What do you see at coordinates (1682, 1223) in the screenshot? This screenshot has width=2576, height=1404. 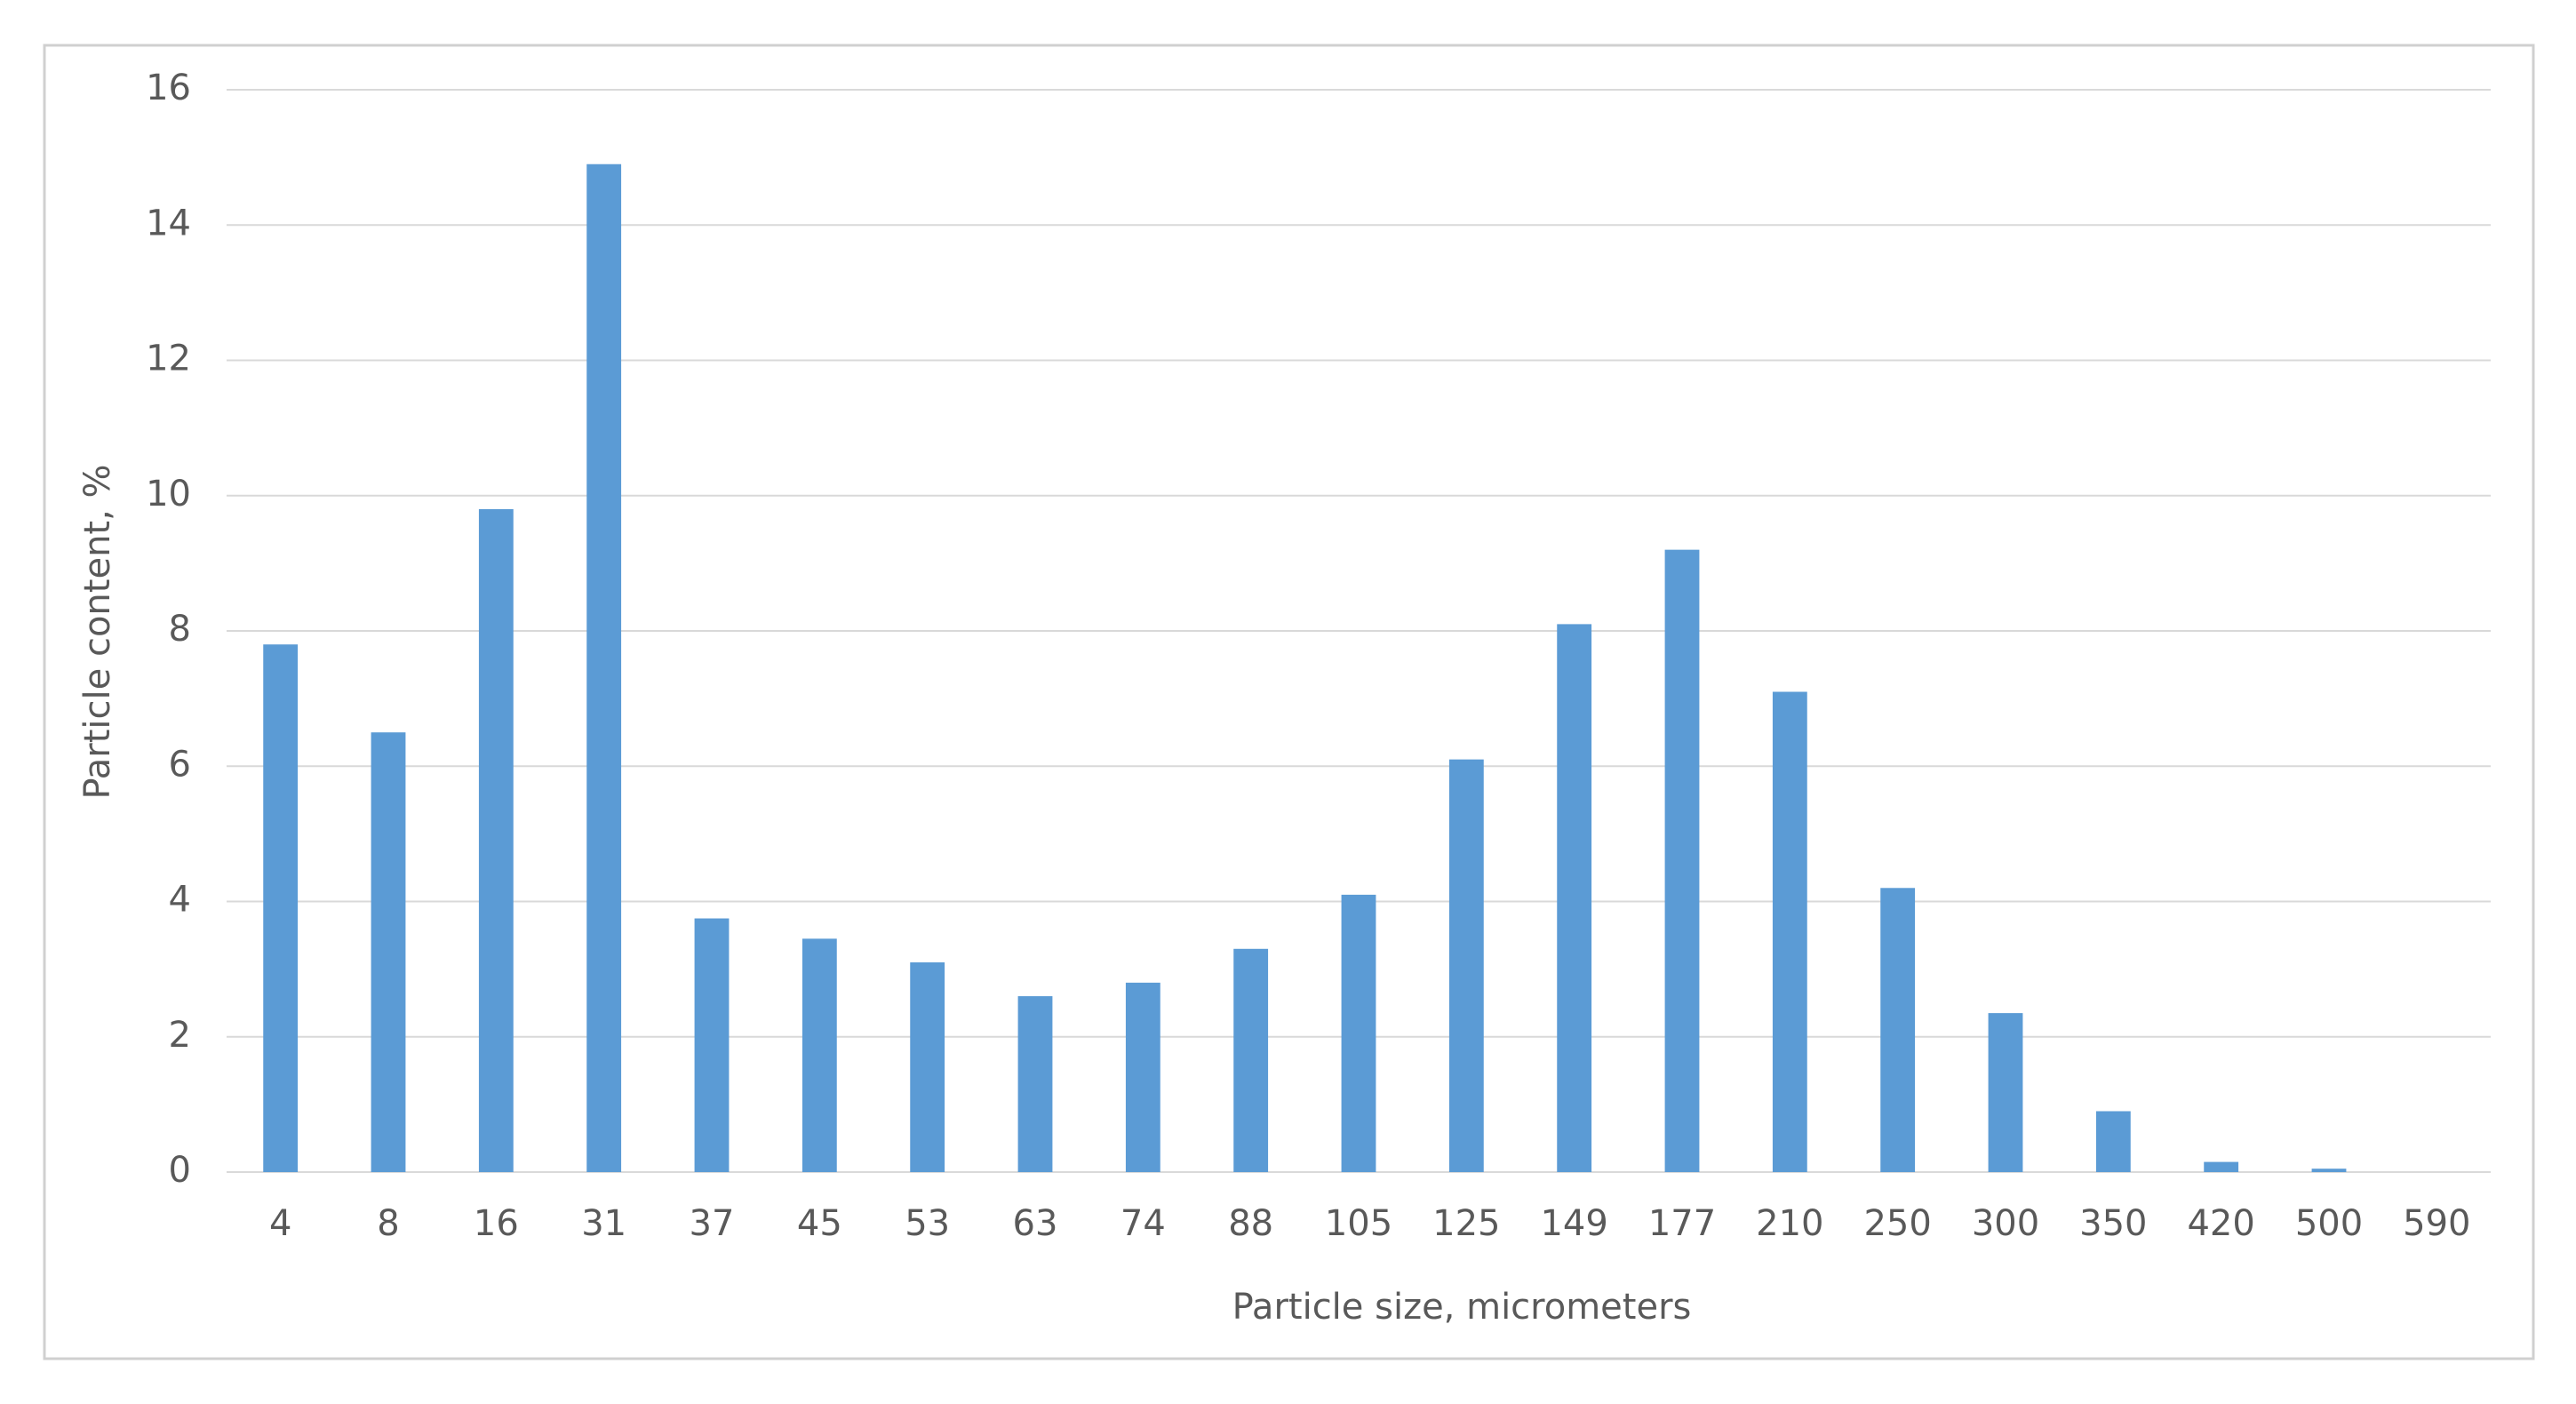 I see `x-tick-label: 177` at bounding box center [1682, 1223].